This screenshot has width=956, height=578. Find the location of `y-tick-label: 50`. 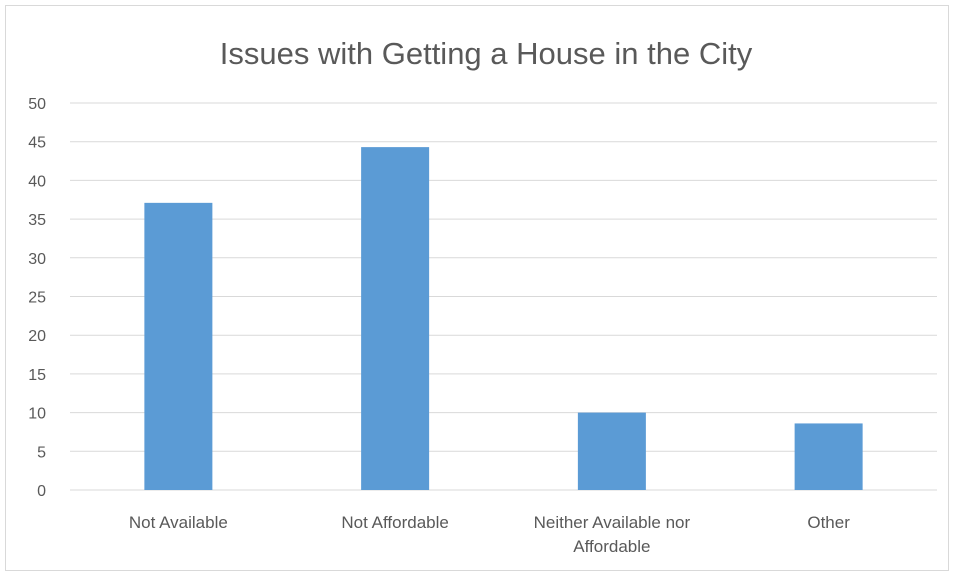

y-tick-label: 50 is located at coordinates (37, 104).